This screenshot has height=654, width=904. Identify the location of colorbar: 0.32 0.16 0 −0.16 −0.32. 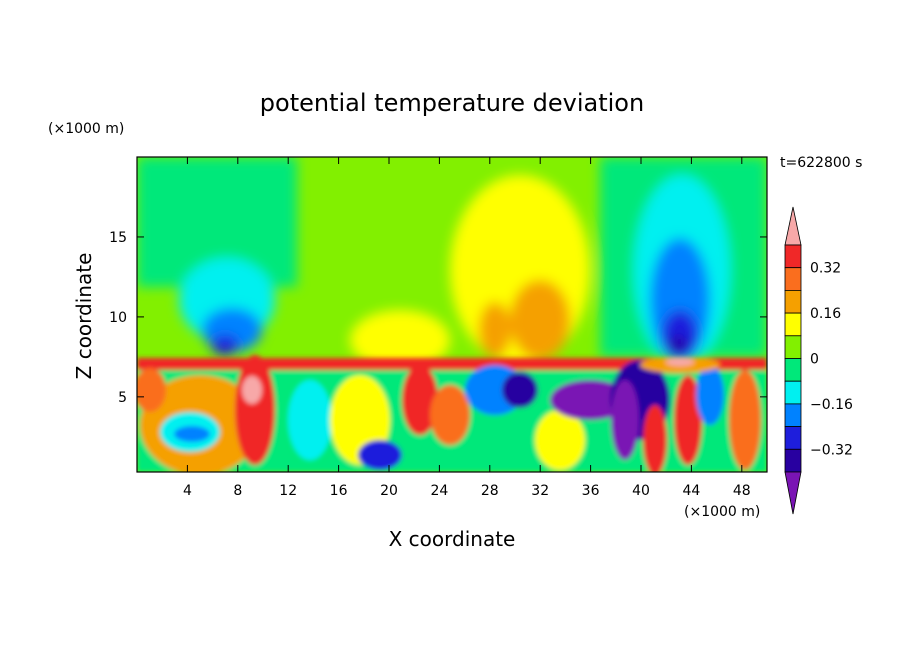
(818, 360).